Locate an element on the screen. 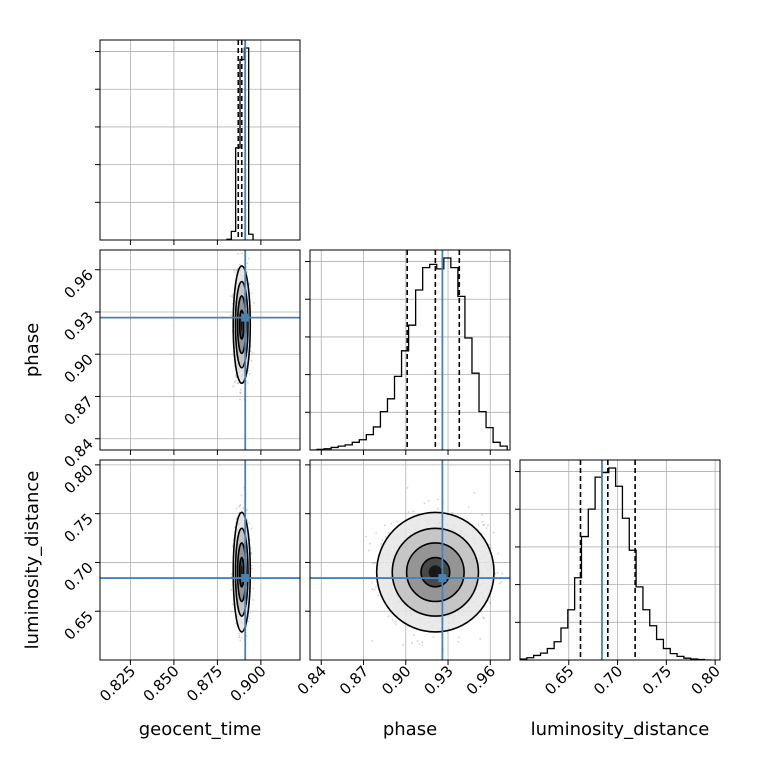 Image resolution: width=760 pixels, height=760 pixels. histogram-panel-luminosity-distance: 0.65 0.70 0.75 0.80 is located at coordinates (619, 578).